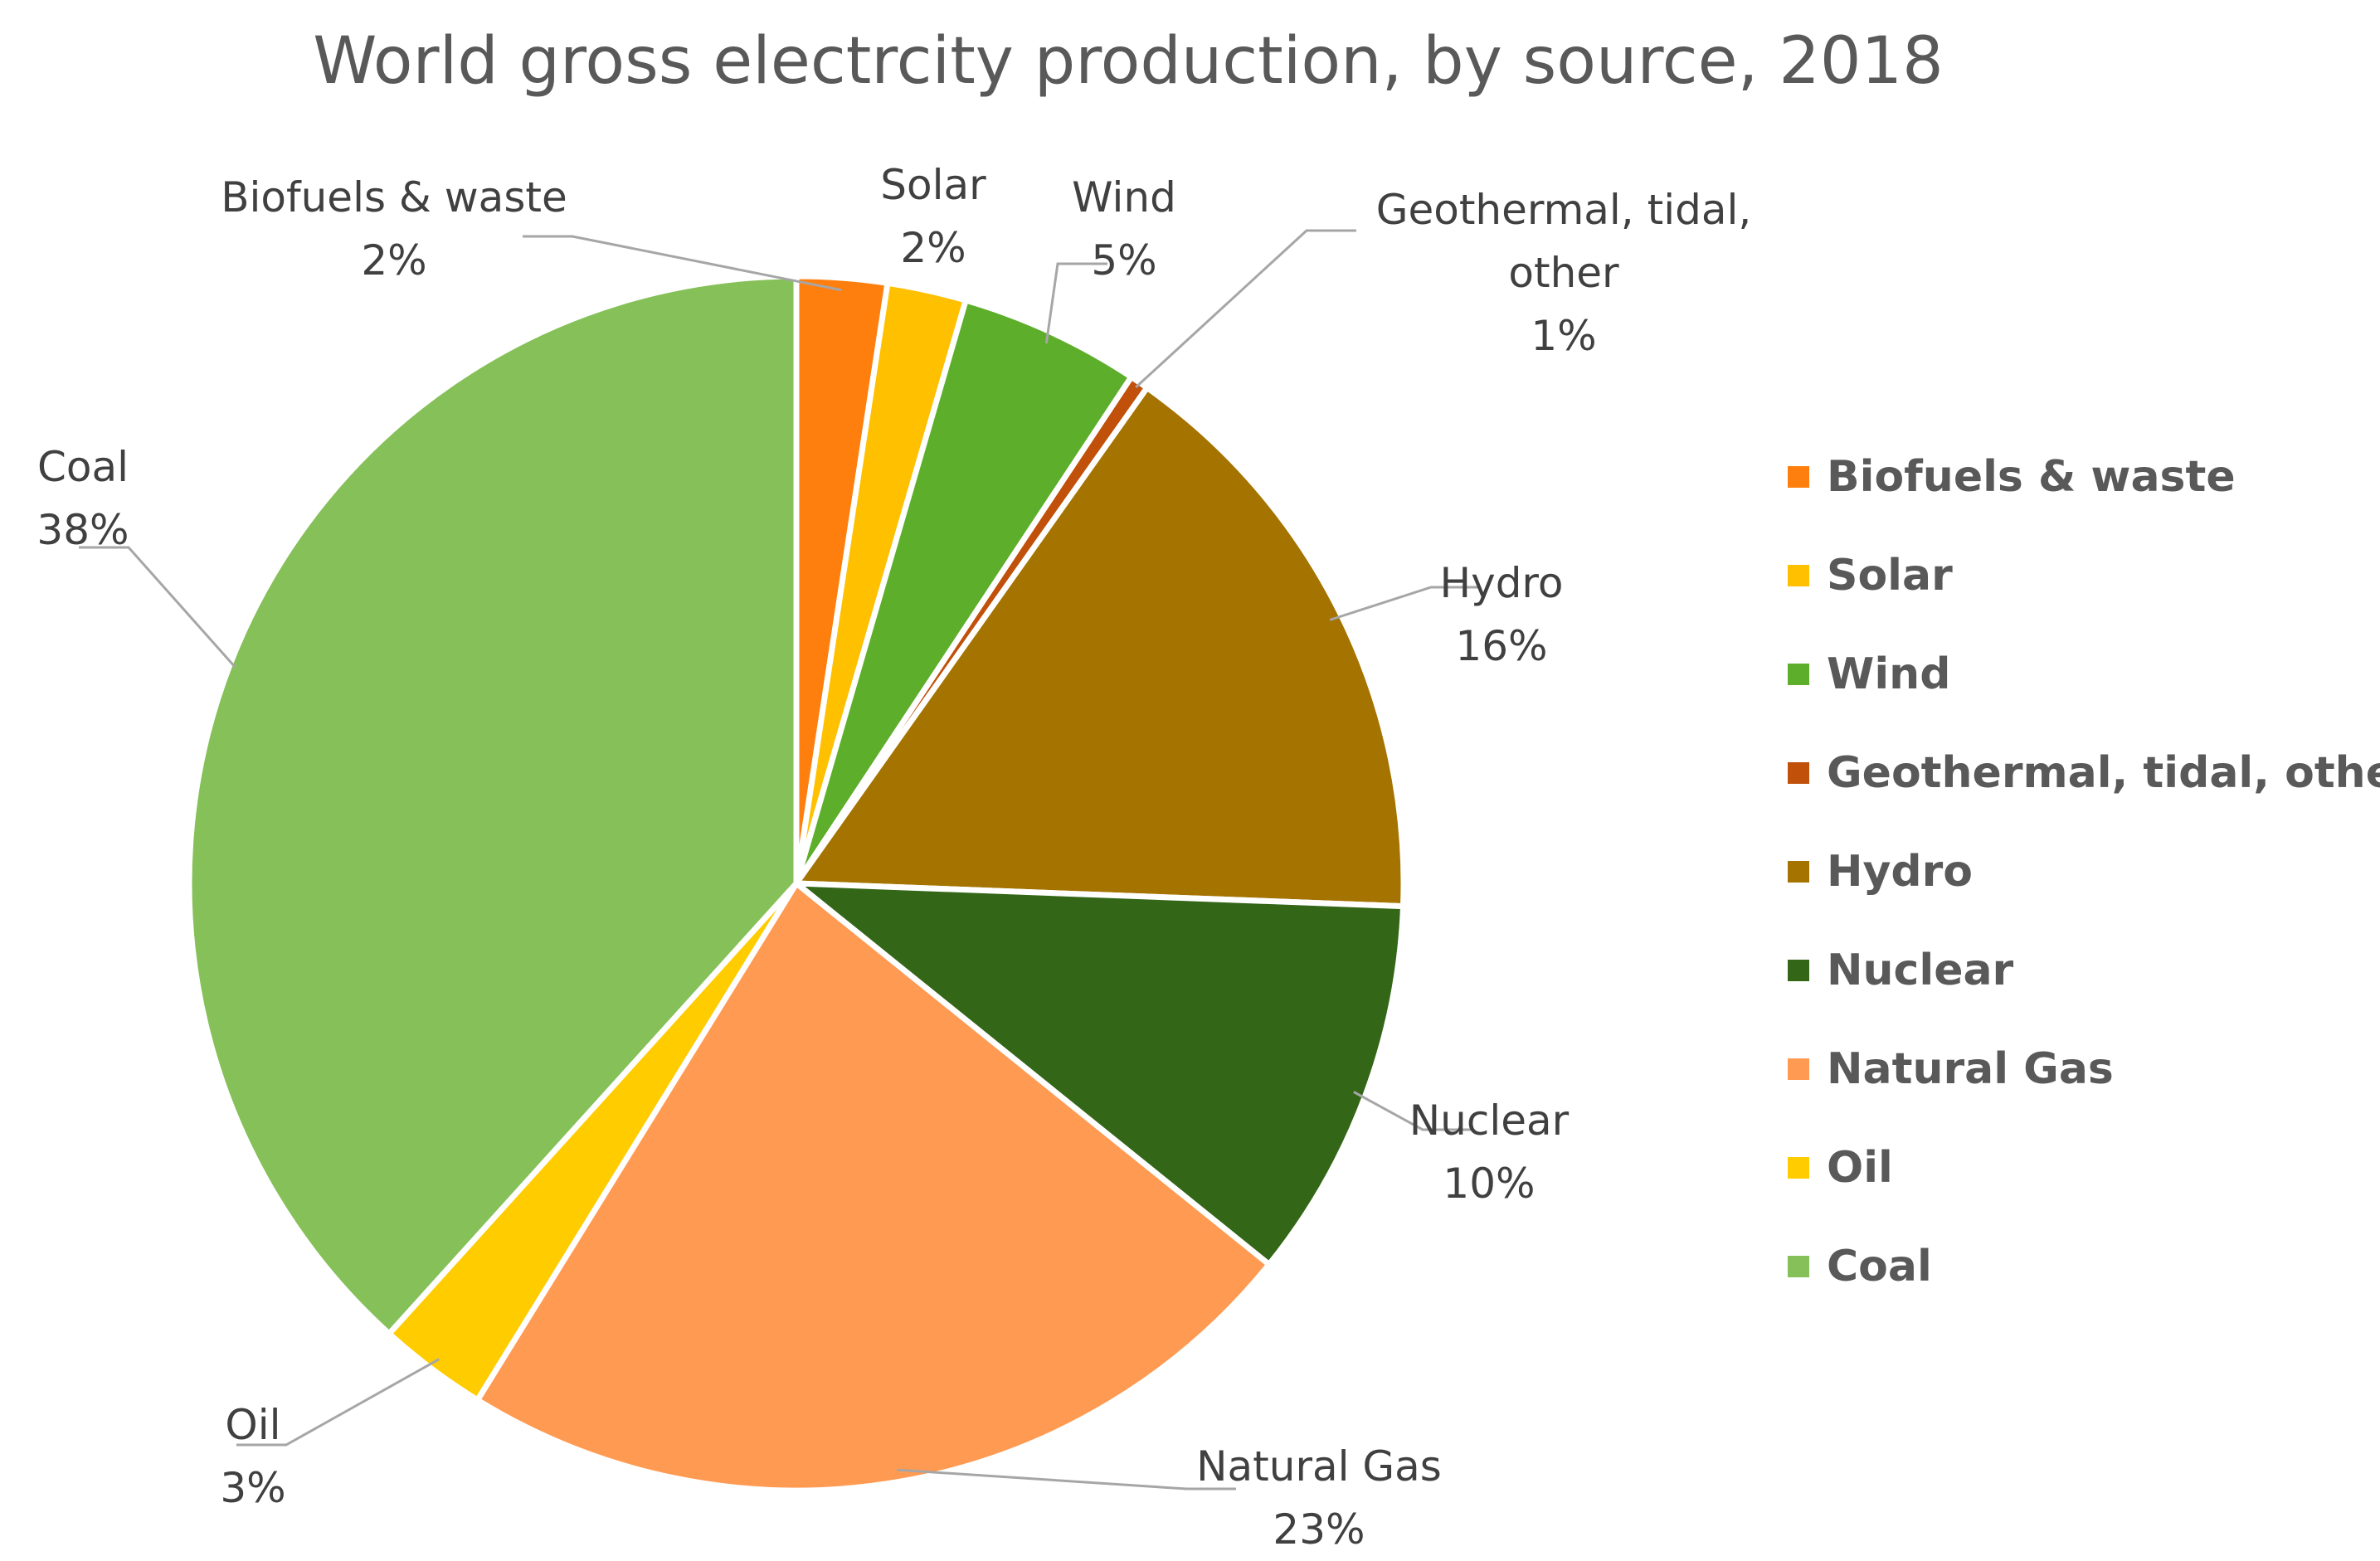  Describe the element at coordinates (1501, 646) in the screenshot. I see `data-label-value-hydro: 16%` at that location.